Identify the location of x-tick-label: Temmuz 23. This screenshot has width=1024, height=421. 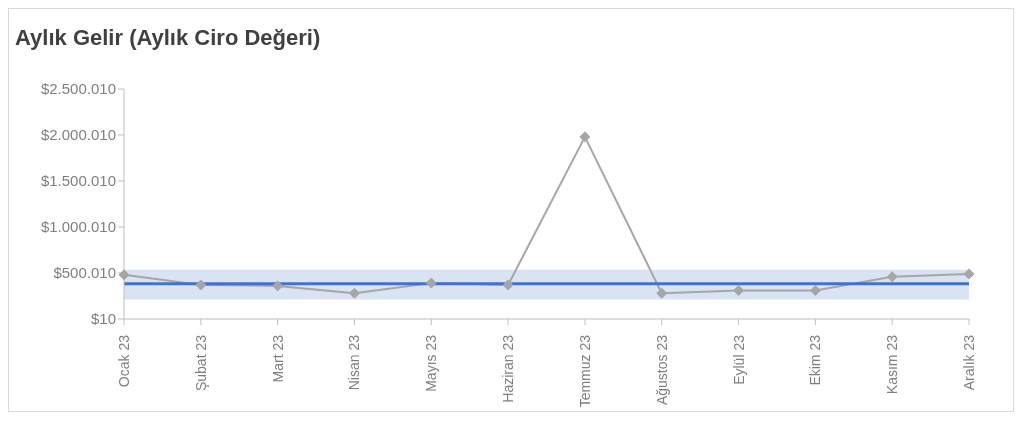
(584, 371).